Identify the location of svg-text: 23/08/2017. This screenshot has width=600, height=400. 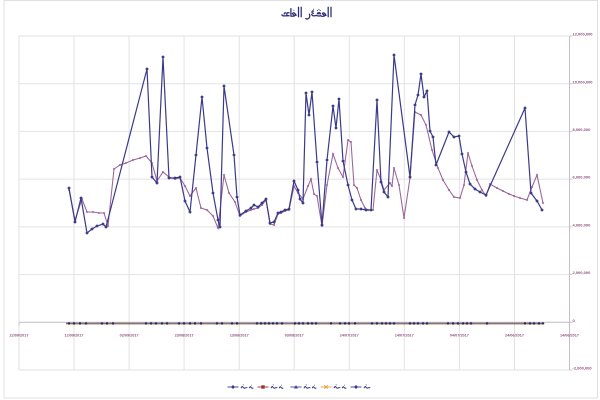
(184, 336).